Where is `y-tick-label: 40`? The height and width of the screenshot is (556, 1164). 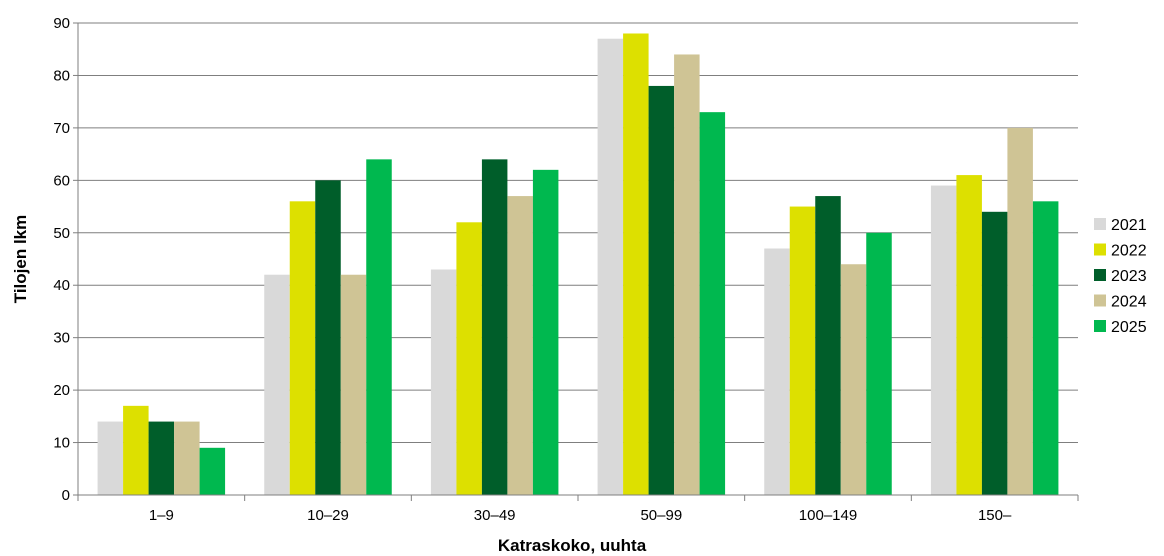
y-tick-label: 40 is located at coordinates (61, 285).